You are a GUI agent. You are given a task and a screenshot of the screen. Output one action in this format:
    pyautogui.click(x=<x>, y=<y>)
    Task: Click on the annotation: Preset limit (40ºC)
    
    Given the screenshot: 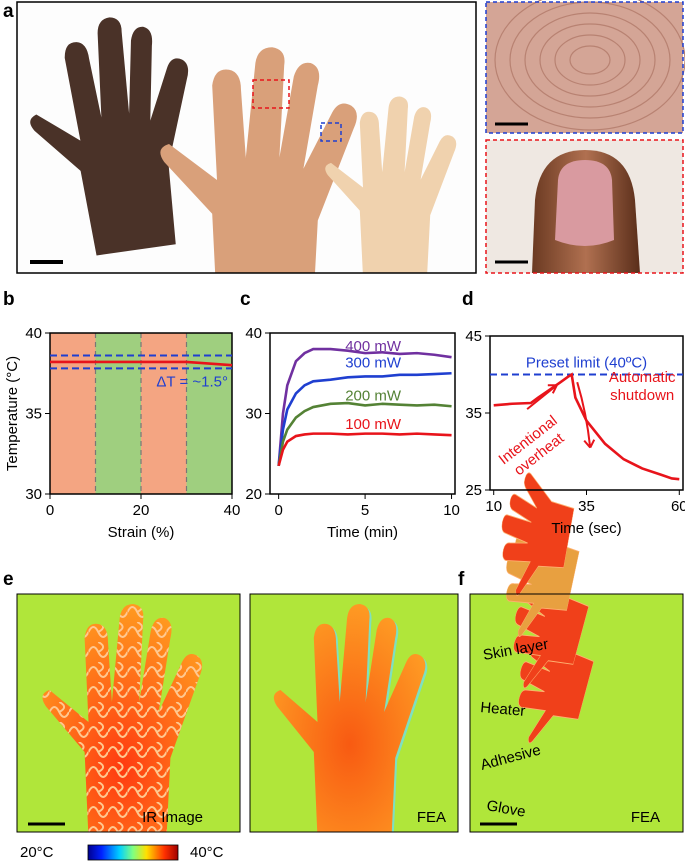 What is the action you would take?
    pyautogui.click(x=586, y=363)
    